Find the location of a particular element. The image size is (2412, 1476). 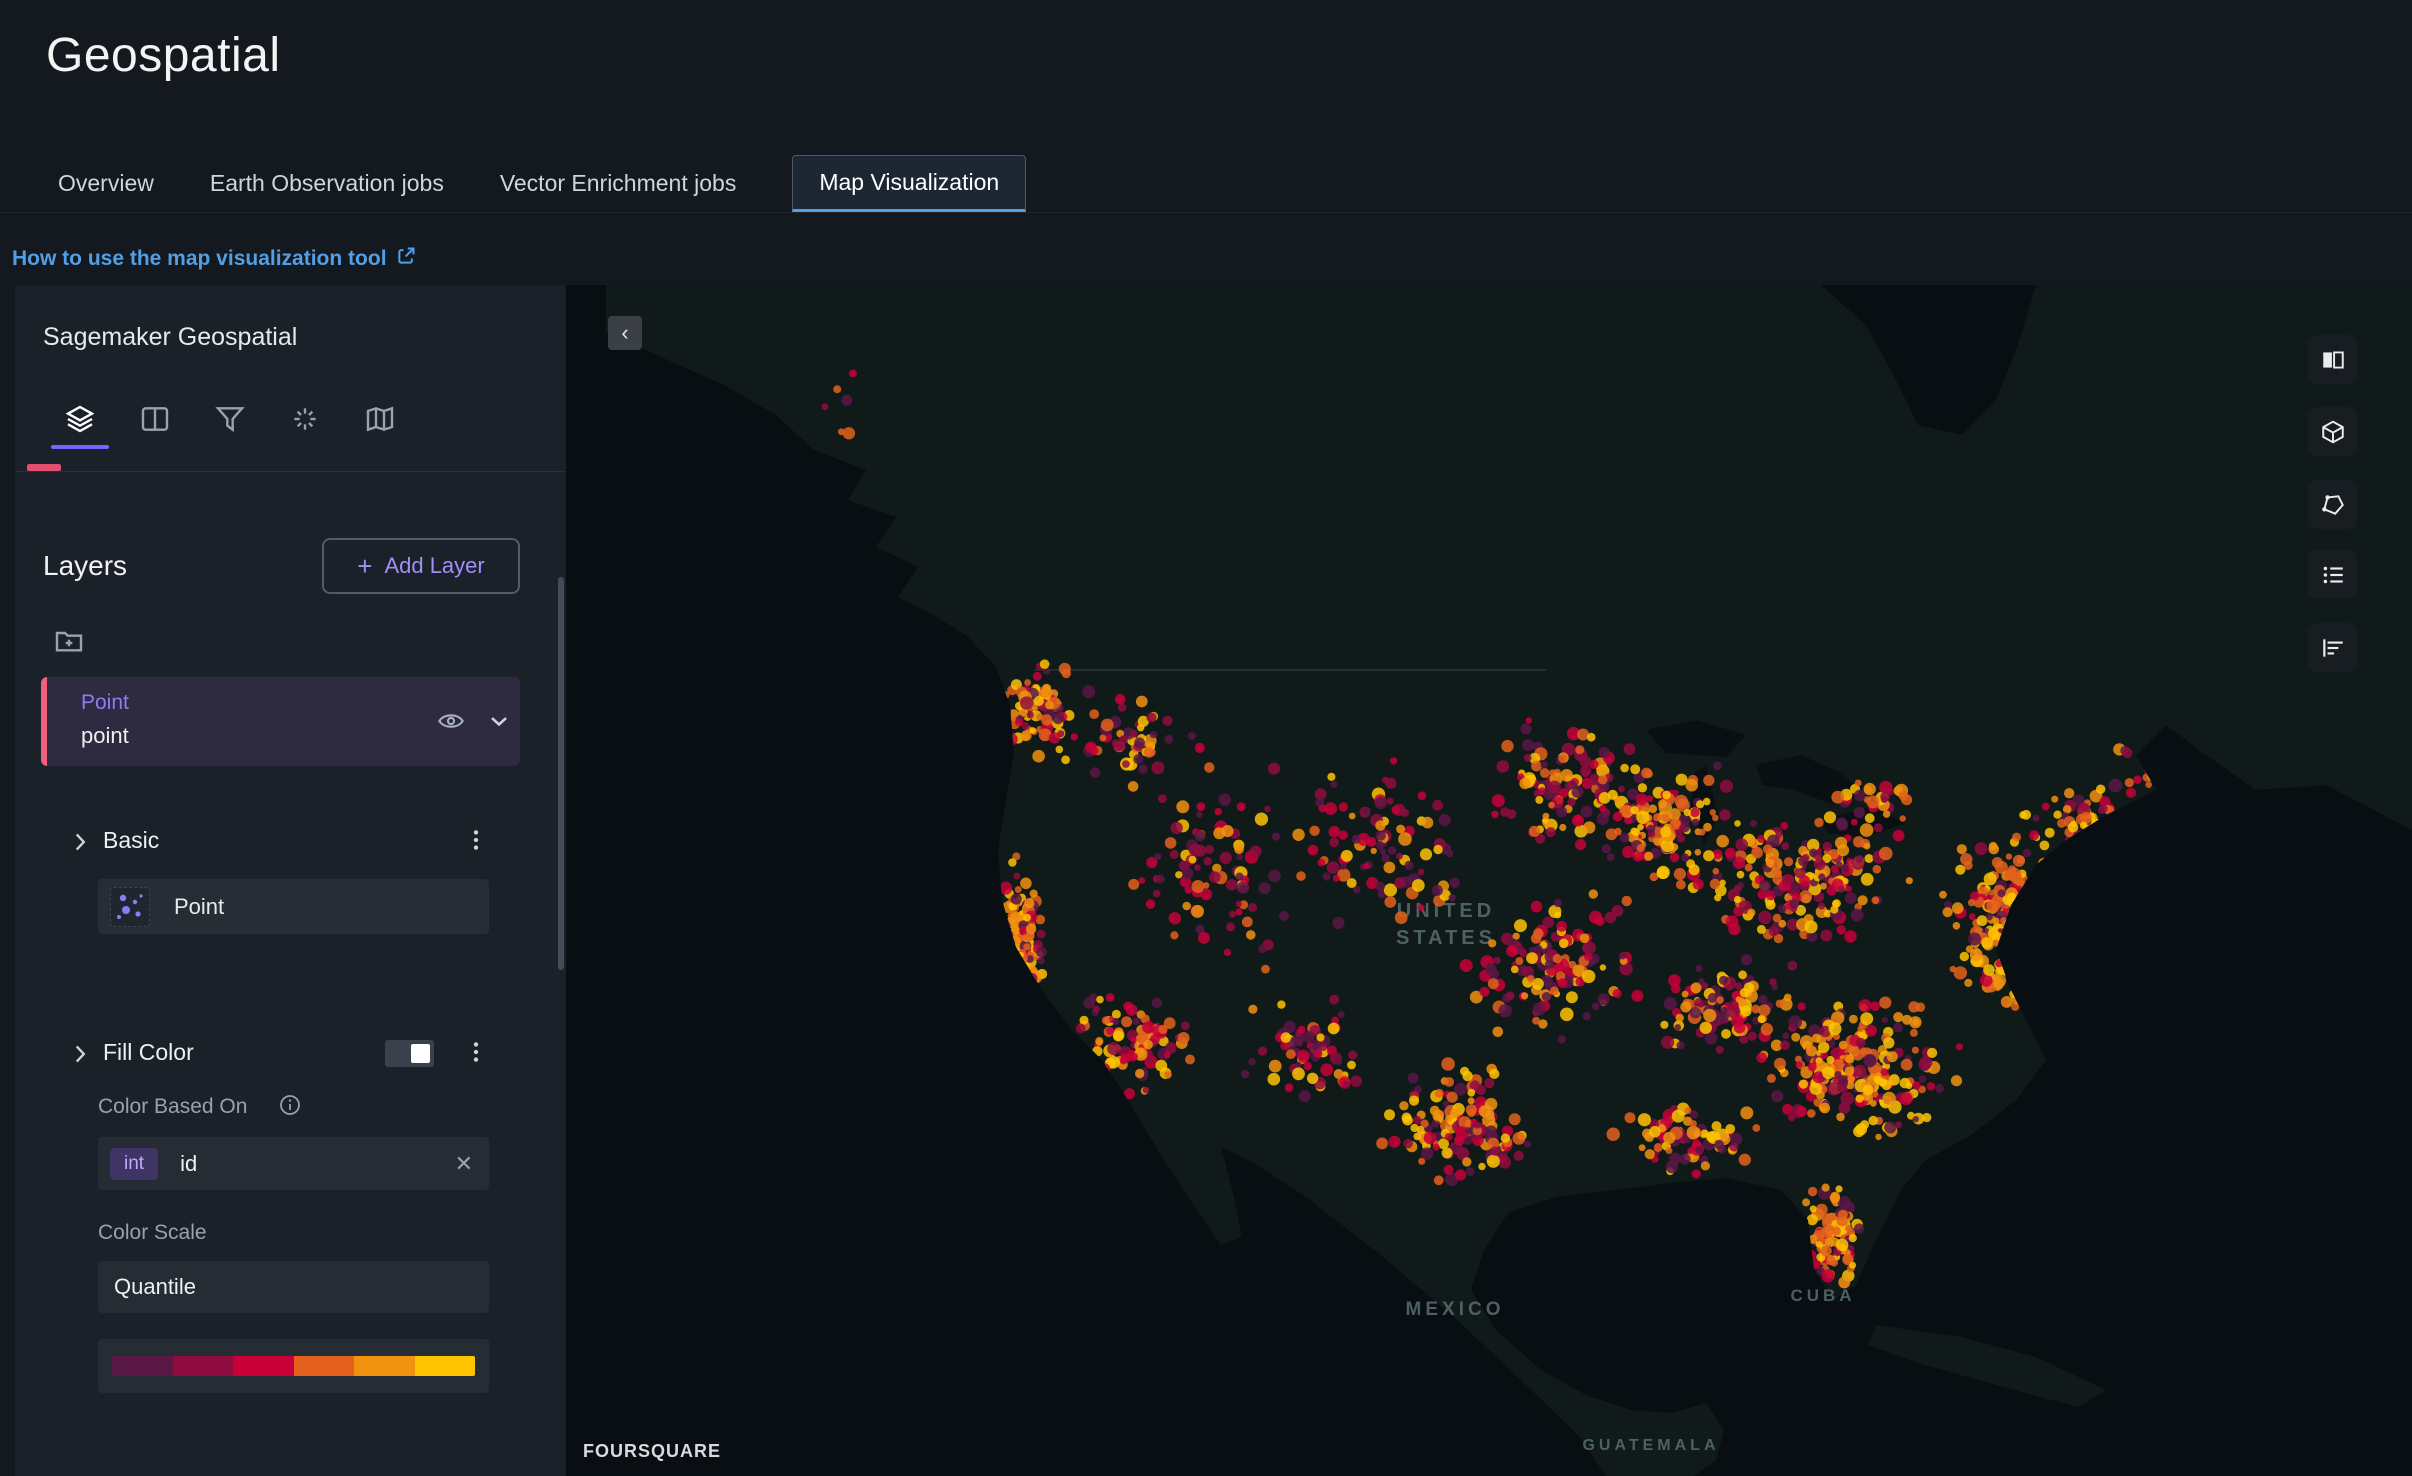

split-map-icon is located at coordinates (2333, 359).